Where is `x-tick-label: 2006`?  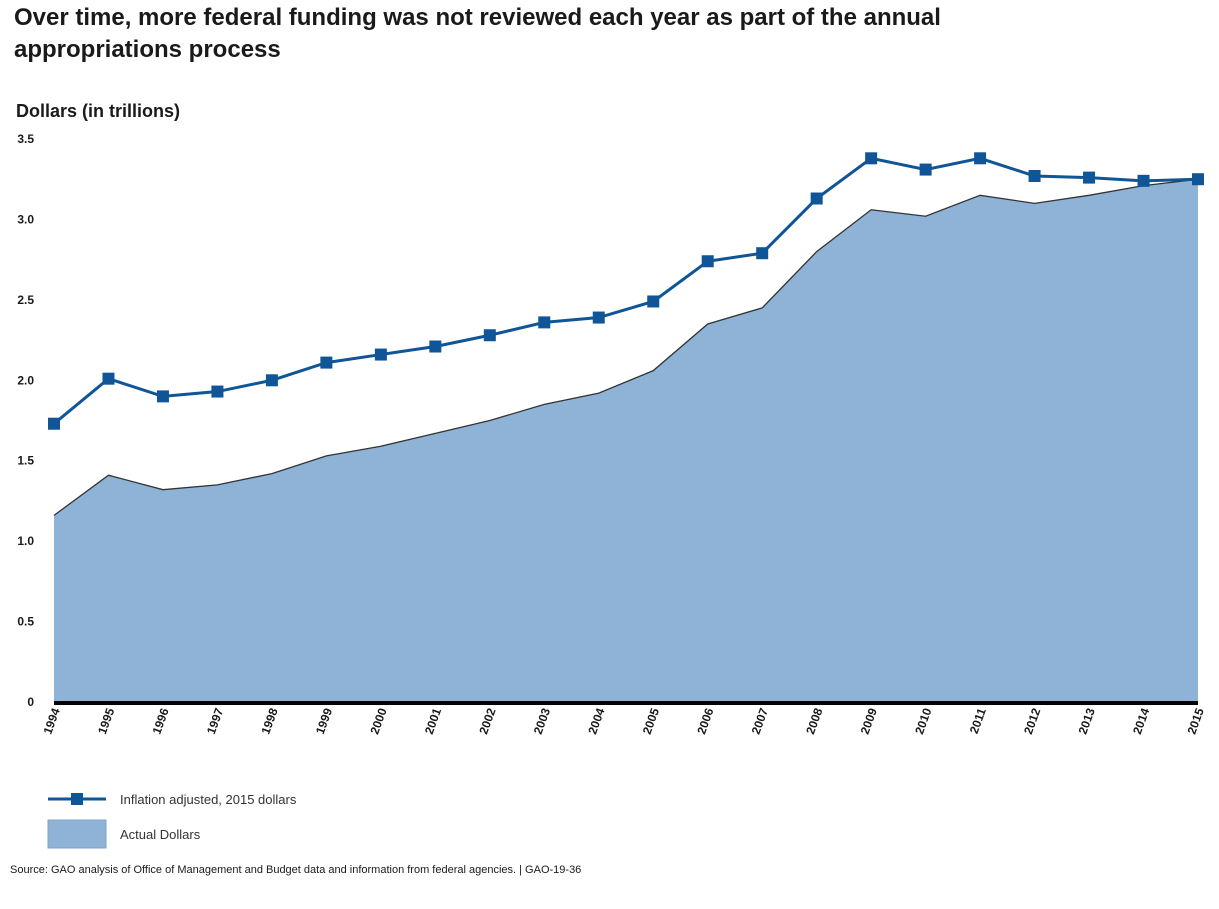 x-tick-label: 2006 is located at coordinates (705, 721).